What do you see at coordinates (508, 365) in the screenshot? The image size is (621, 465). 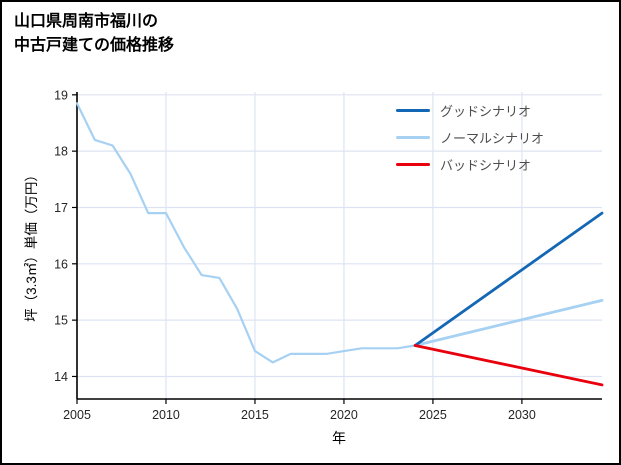 I see `series-bad` at bounding box center [508, 365].